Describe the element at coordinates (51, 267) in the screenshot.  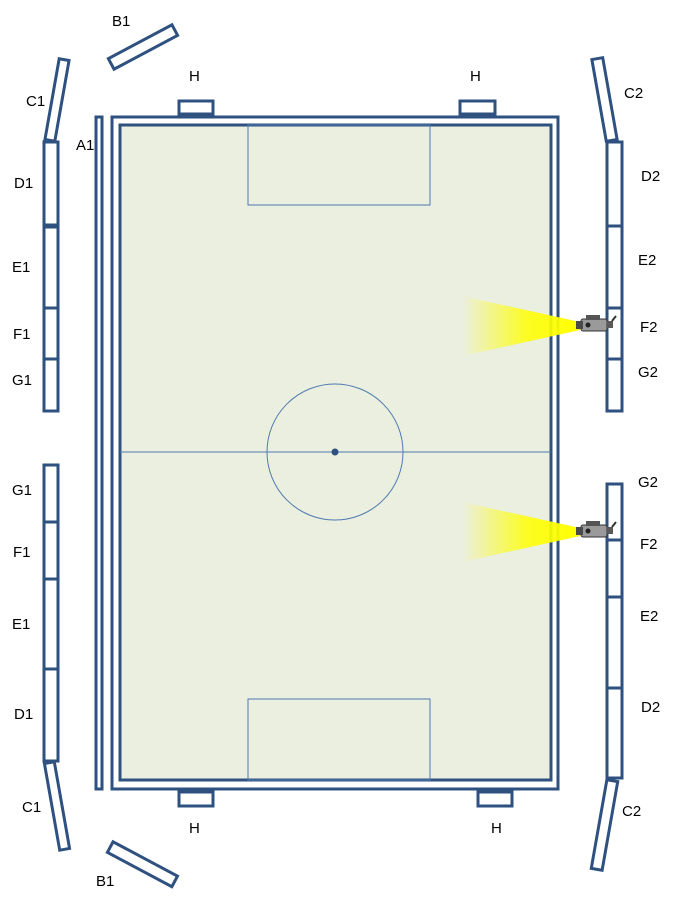
I see `stand-e1-north` at that location.